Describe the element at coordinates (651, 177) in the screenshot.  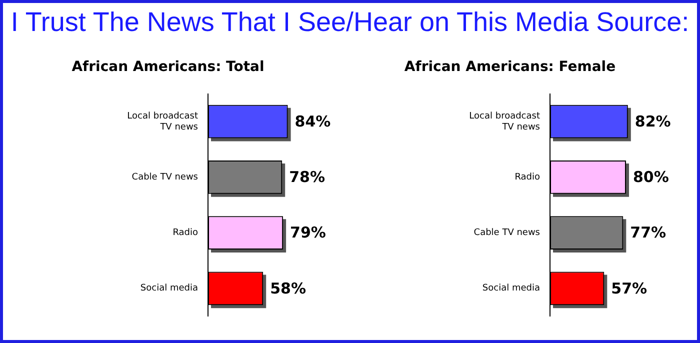
I see `data-label: 80%` at that location.